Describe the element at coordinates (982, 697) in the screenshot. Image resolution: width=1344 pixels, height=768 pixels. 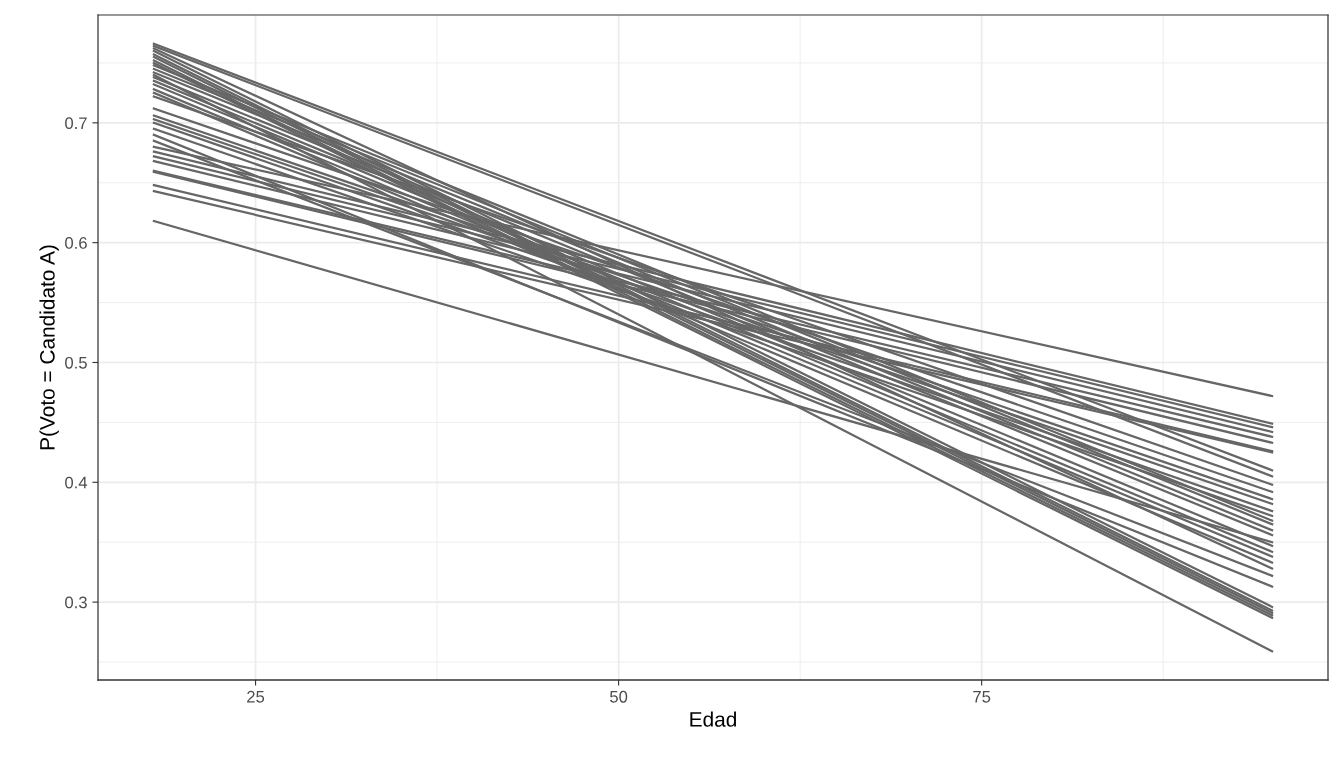
I see `x-tick-label: 75` at that location.